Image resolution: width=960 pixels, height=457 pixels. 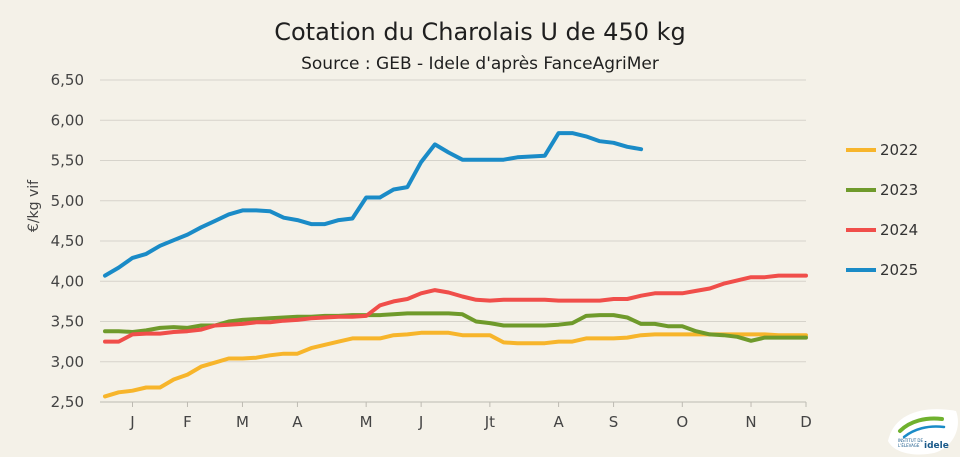 I want to click on series-line-2024, so click(x=455, y=308).